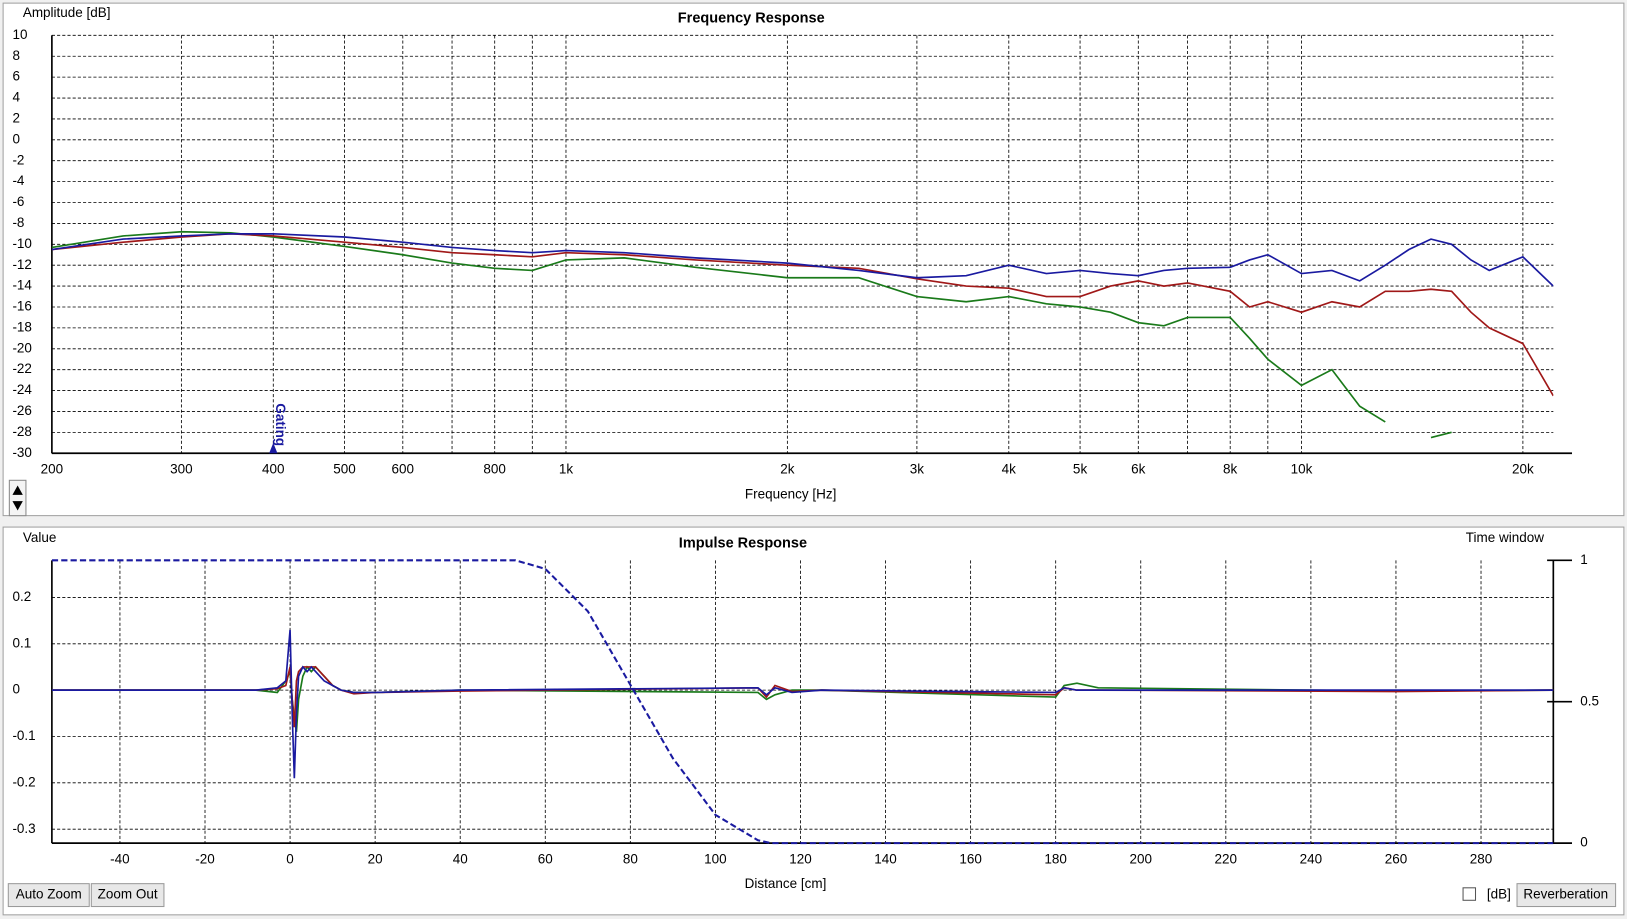 Image resolution: width=1627 pixels, height=919 pixels. I want to click on x-tick-label: 280, so click(1481, 858).